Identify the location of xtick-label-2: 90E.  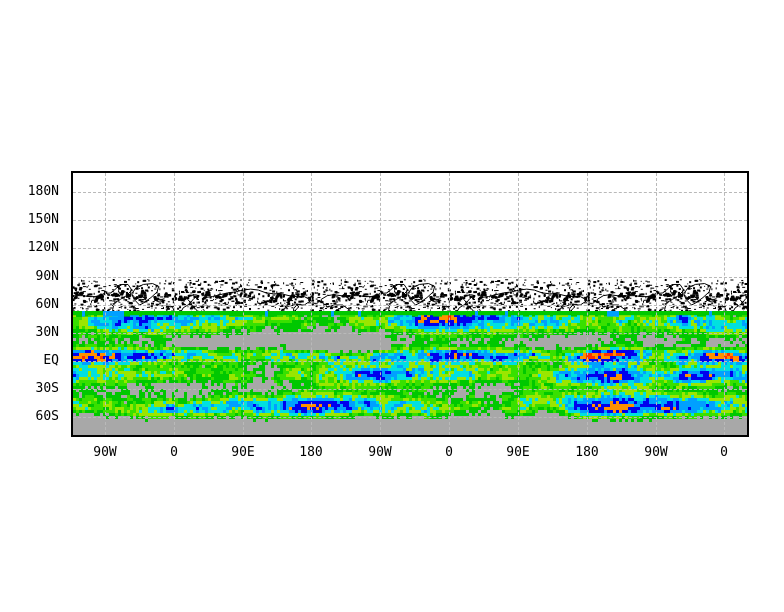
(243, 452).